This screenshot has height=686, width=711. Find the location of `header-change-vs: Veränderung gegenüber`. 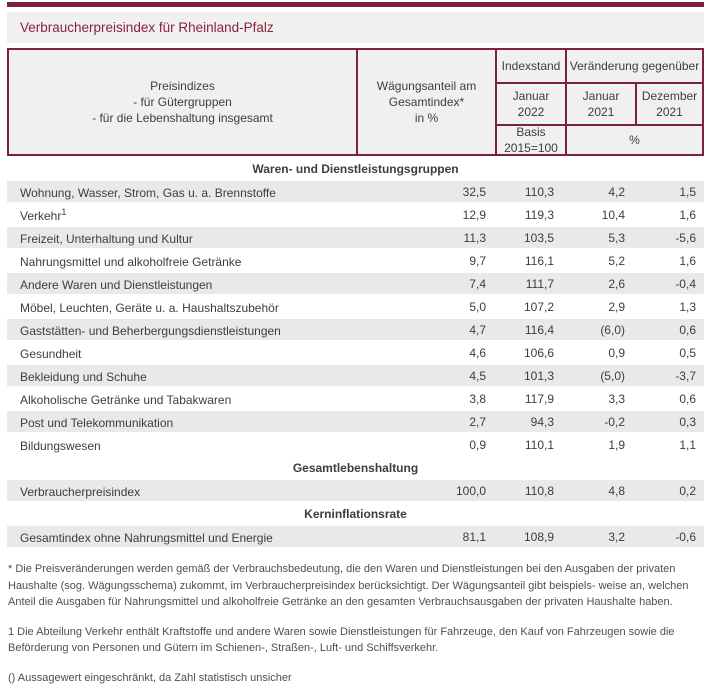

header-change-vs: Veränderung gegenüber is located at coordinates (634, 67).